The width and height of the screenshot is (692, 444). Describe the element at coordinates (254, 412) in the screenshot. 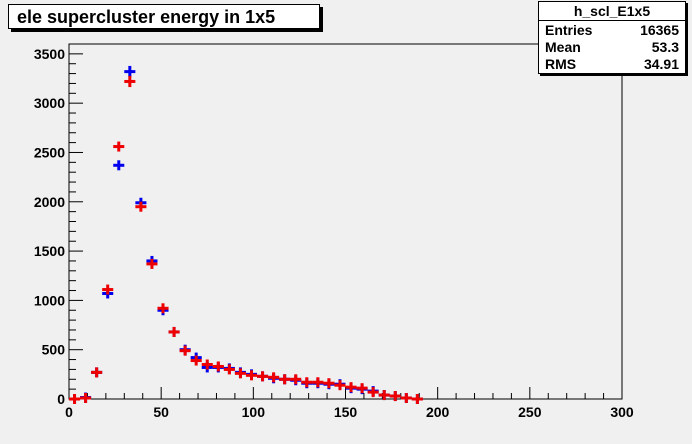

I see `x-tick-label: 100` at that location.